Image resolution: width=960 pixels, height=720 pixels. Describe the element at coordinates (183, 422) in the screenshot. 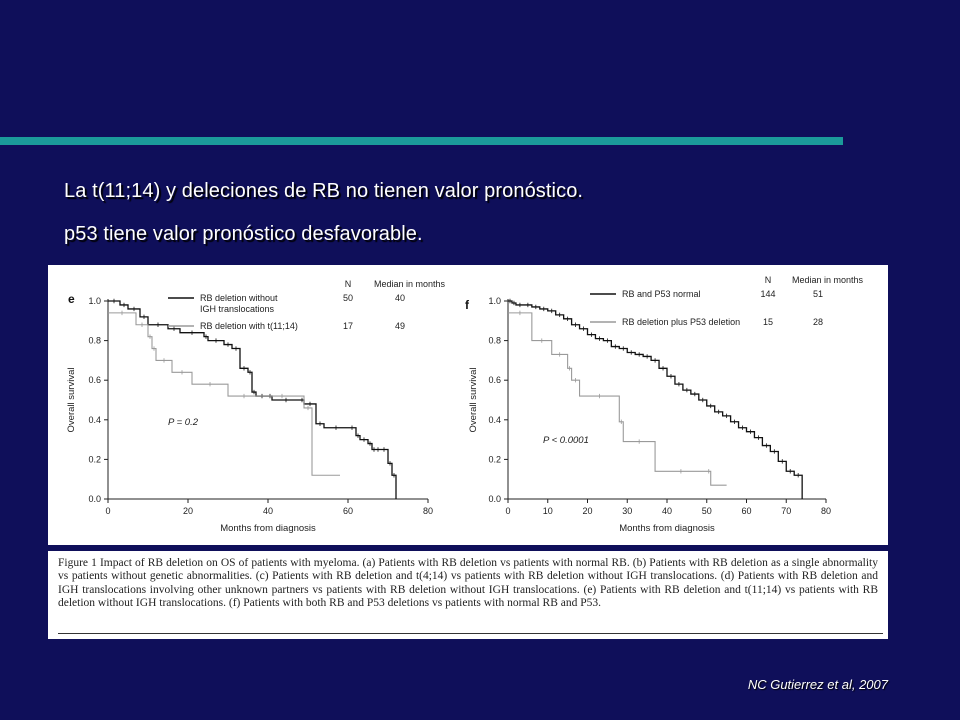

I see `p-value-e: P = 0.2` at that location.